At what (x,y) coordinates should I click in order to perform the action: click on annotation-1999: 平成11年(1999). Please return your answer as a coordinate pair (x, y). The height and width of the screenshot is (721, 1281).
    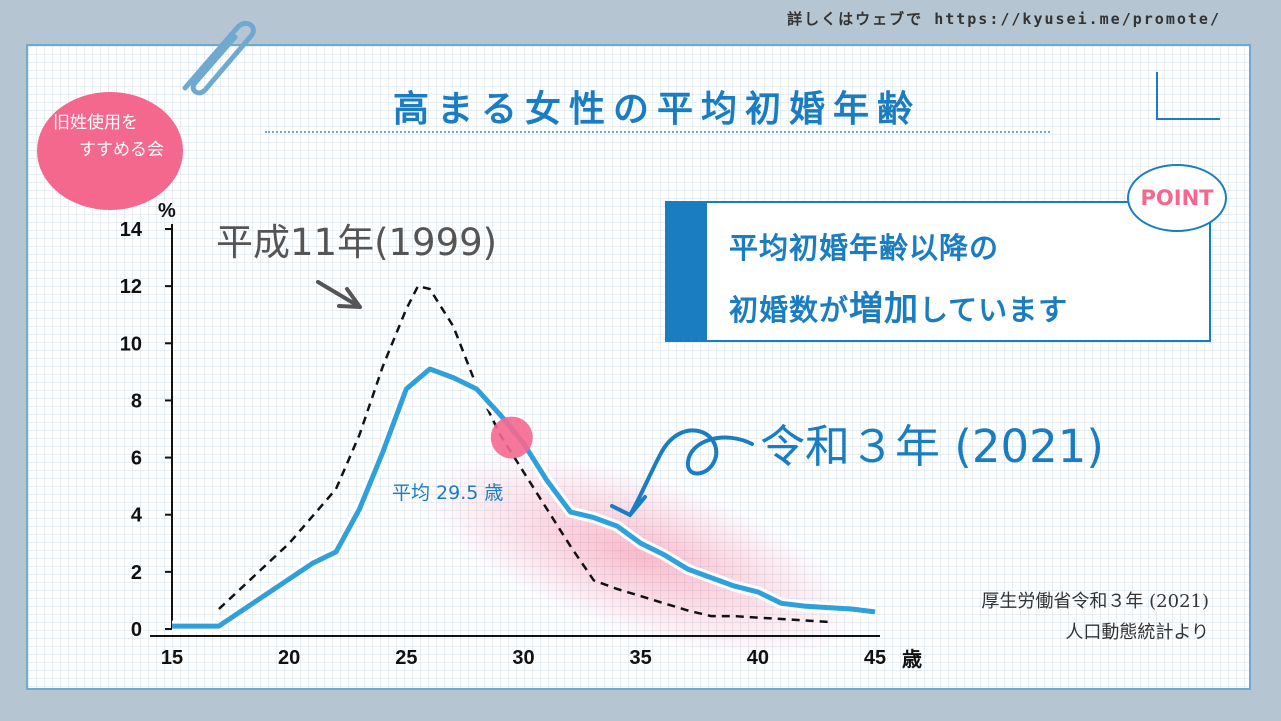
    Looking at the image, I should click on (356, 242).